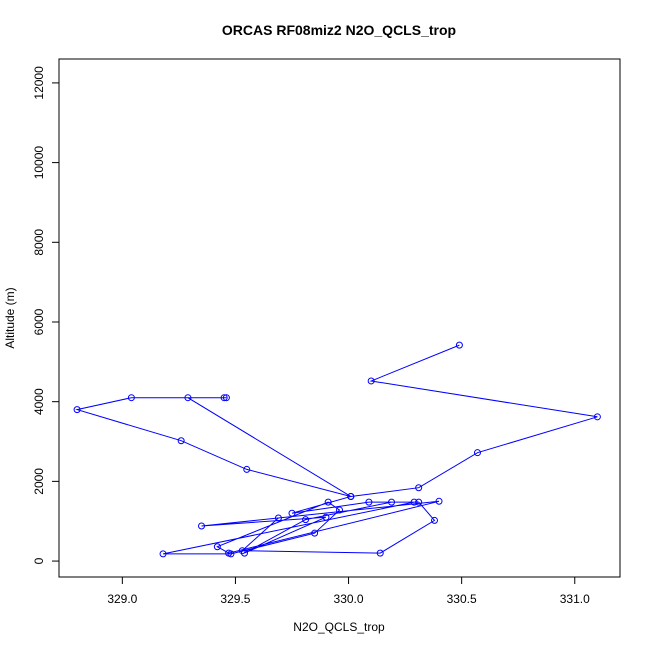  What do you see at coordinates (349, 599) in the screenshot?
I see `x-tick-label: 330.0` at bounding box center [349, 599].